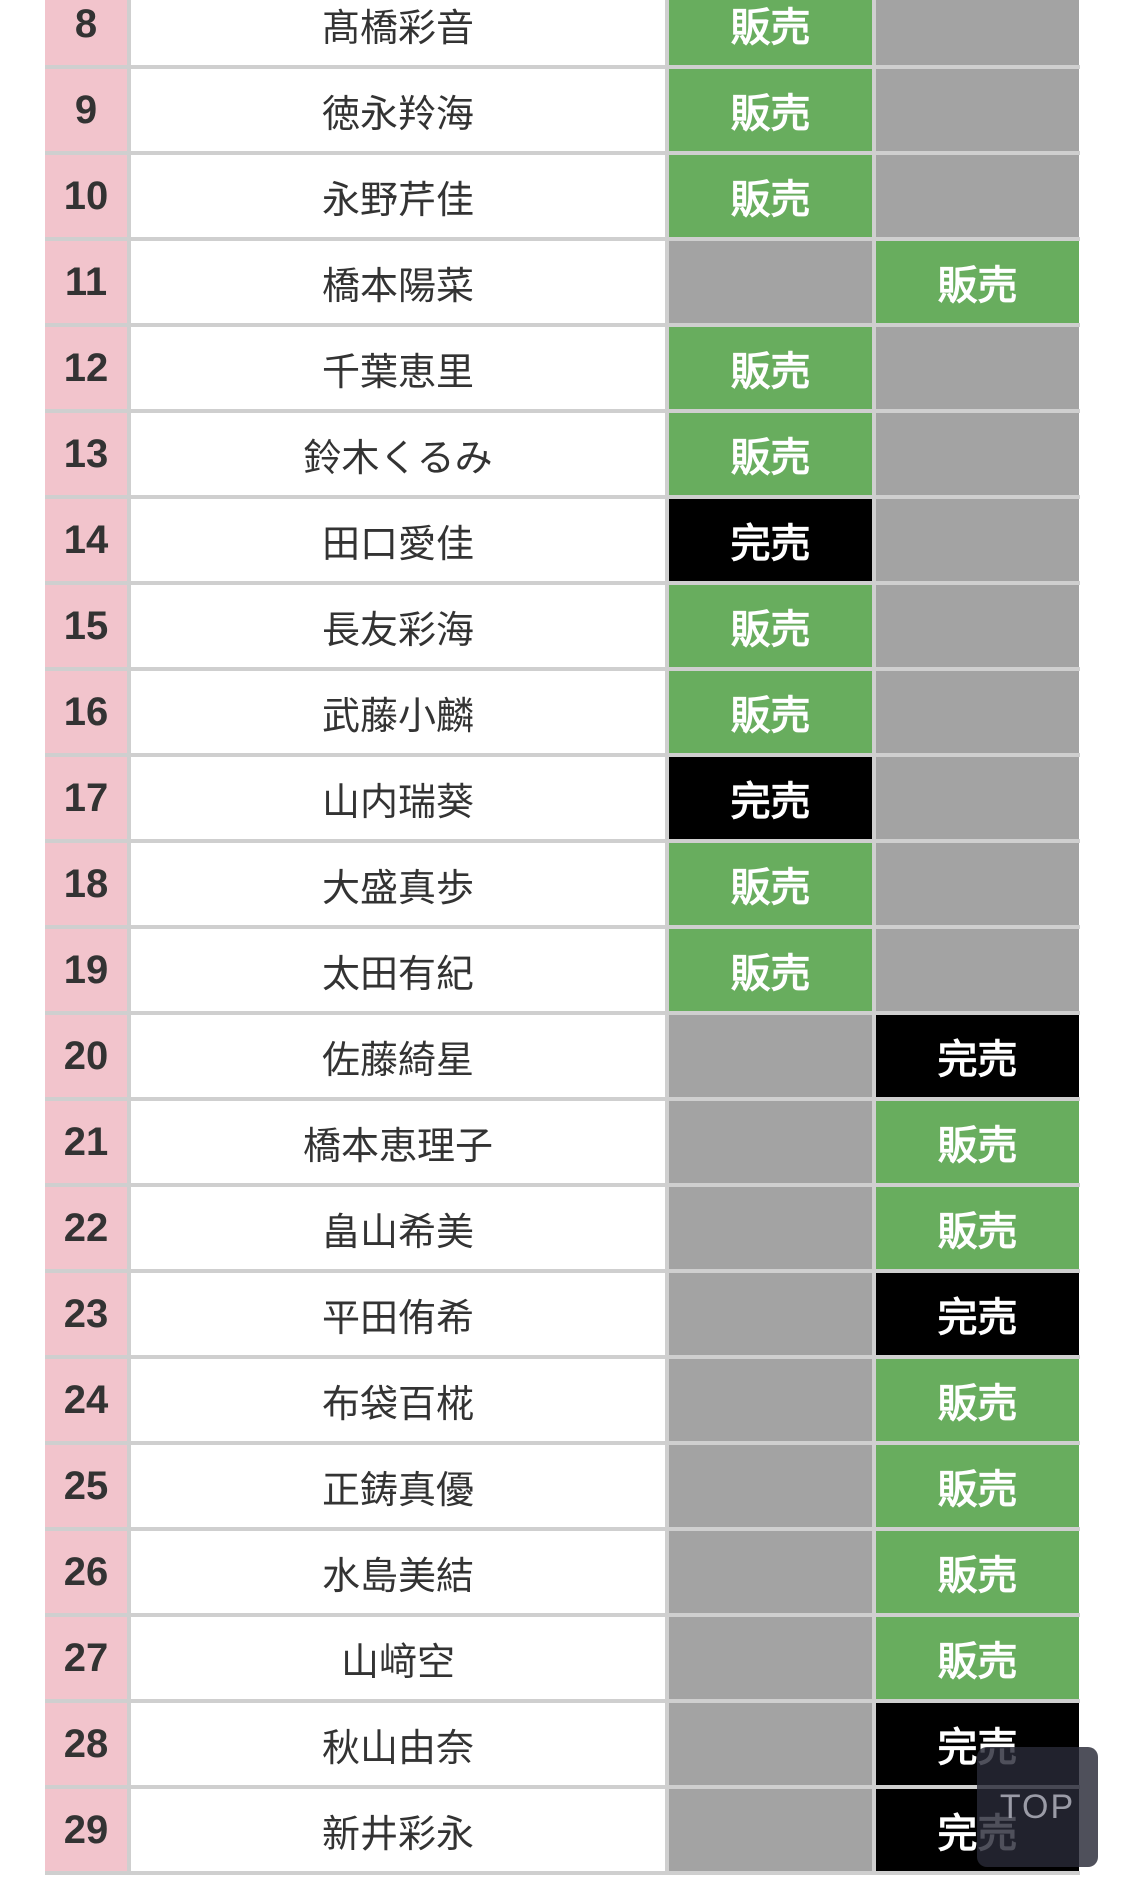 The height and width of the screenshot is (1877, 1125). I want to click on table-row: 19 太田有紀 販売, so click(562, 972).